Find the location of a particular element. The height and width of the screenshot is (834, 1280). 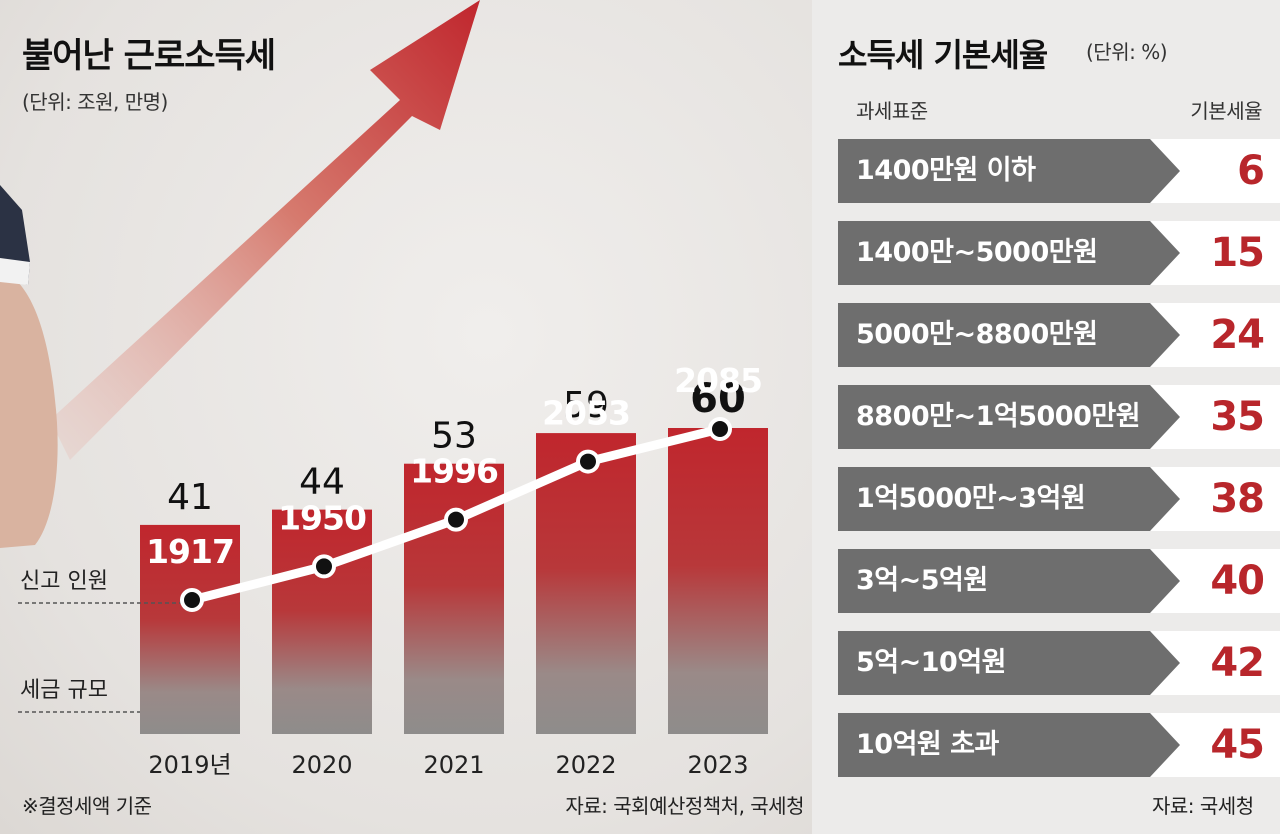

tax-value-label: 60 is located at coordinates (718, 399).